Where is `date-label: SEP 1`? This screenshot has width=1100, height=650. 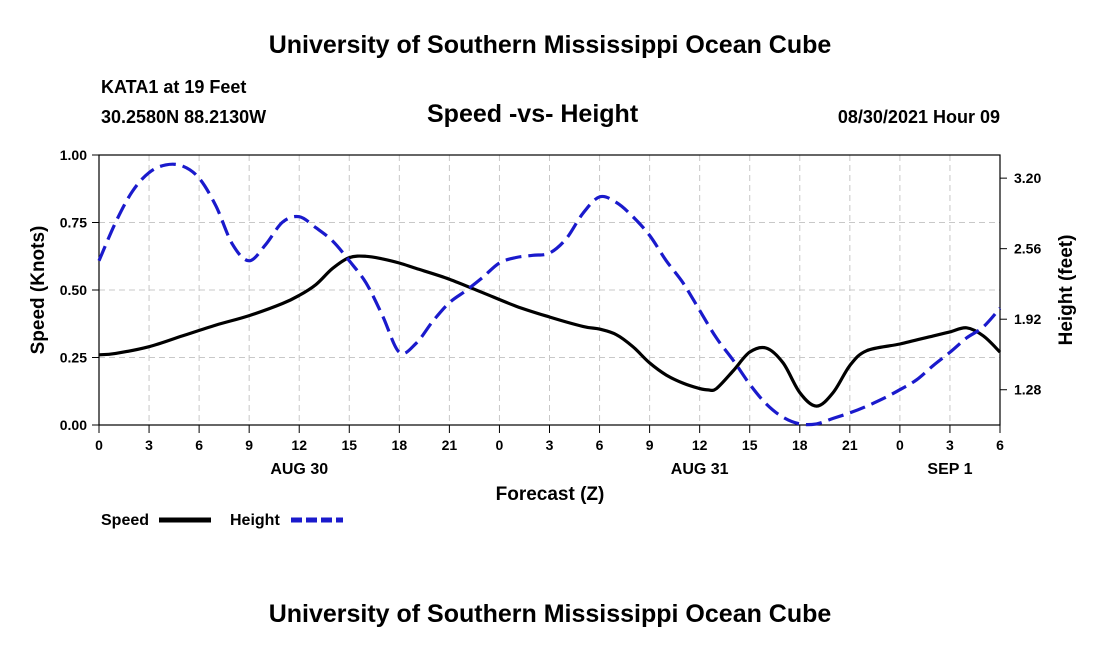
date-label: SEP 1 is located at coordinates (949, 469).